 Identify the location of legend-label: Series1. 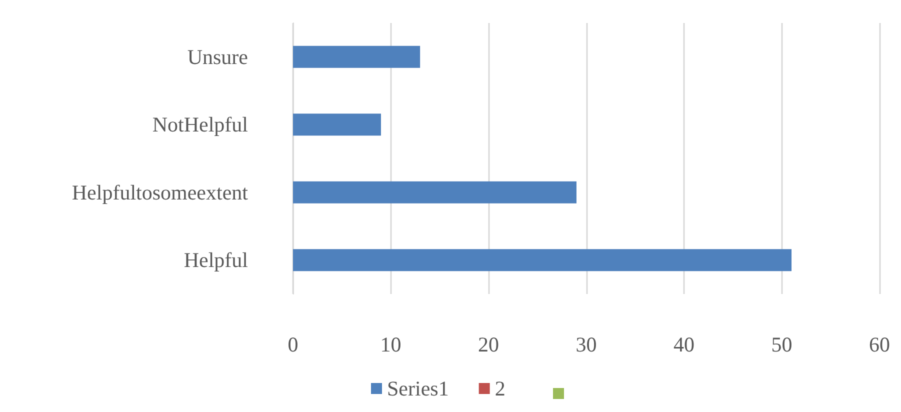
(418, 388).